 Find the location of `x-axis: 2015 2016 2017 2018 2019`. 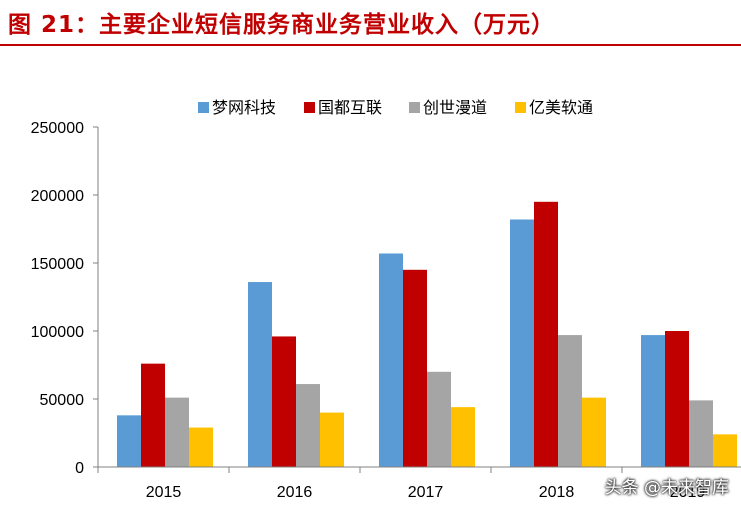

x-axis: 2015 2016 2017 2018 2019 is located at coordinates (419, 483).